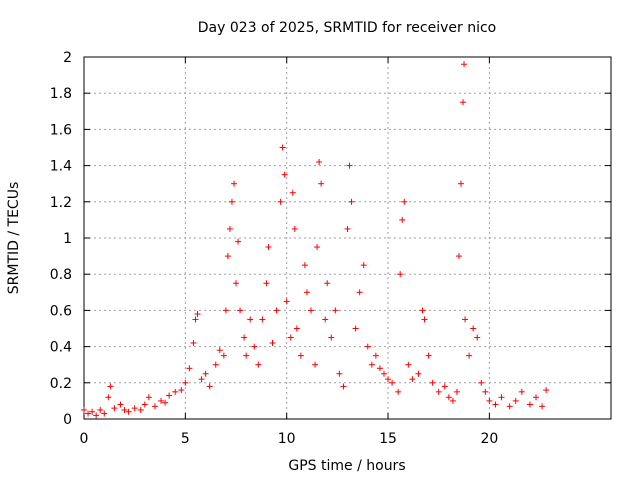 Image resolution: width=640 pixels, height=480 pixels. I want to click on y-tick-label: 0.2, so click(61, 384).